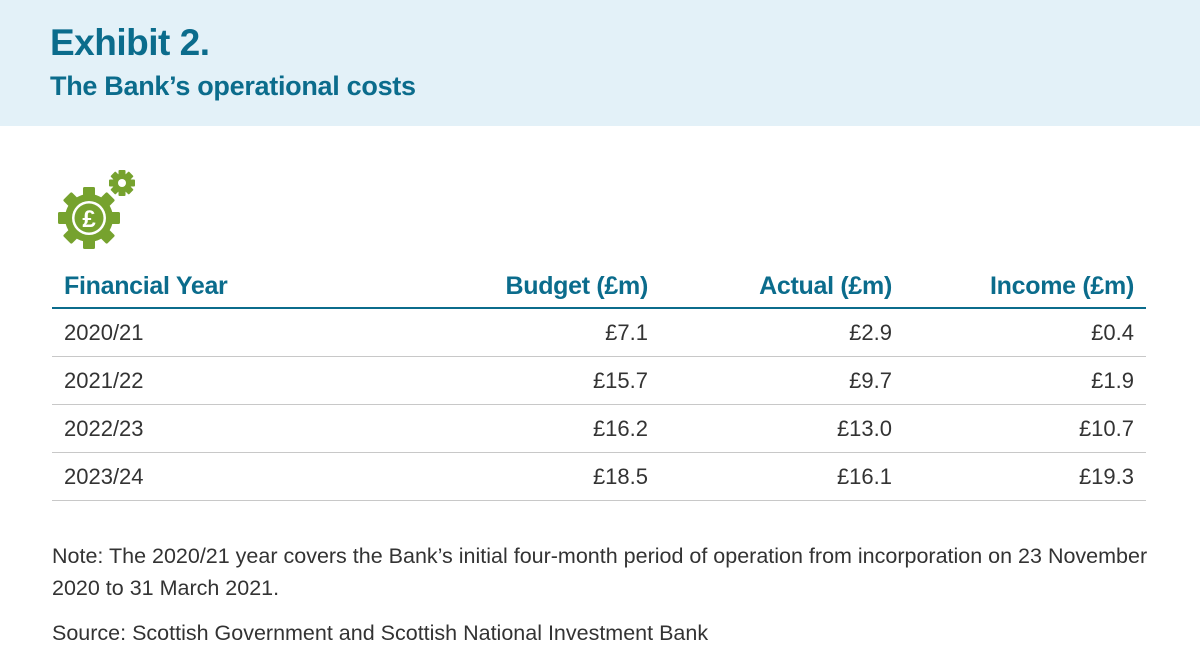 The height and width of the screenshot is (660, 1200). Describe the element at coordinates (130, 42) in the screenshot. I see `exhibit-number: Exhibit 2.` at that location.